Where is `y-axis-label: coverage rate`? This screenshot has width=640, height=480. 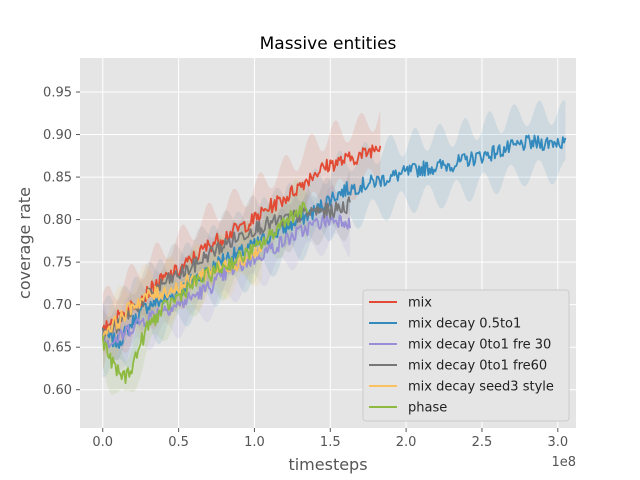
y-axis-label: coverage rate is located at coordinates (24, 243).